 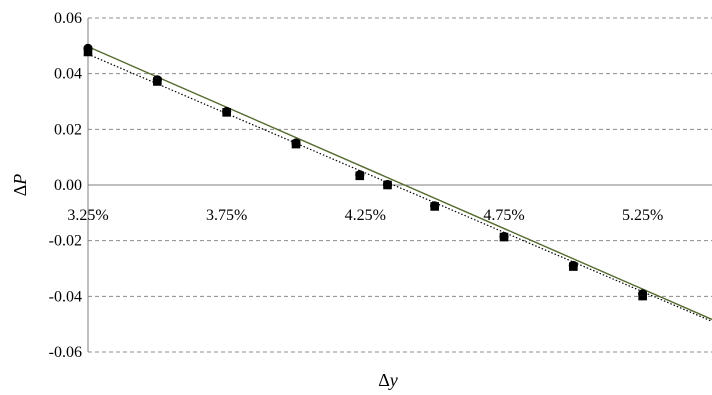 What do you see at coordinates (87, 215) in the screenshot?
I see `x-tick-label: 3.25%` at bounding box center [87, 215].